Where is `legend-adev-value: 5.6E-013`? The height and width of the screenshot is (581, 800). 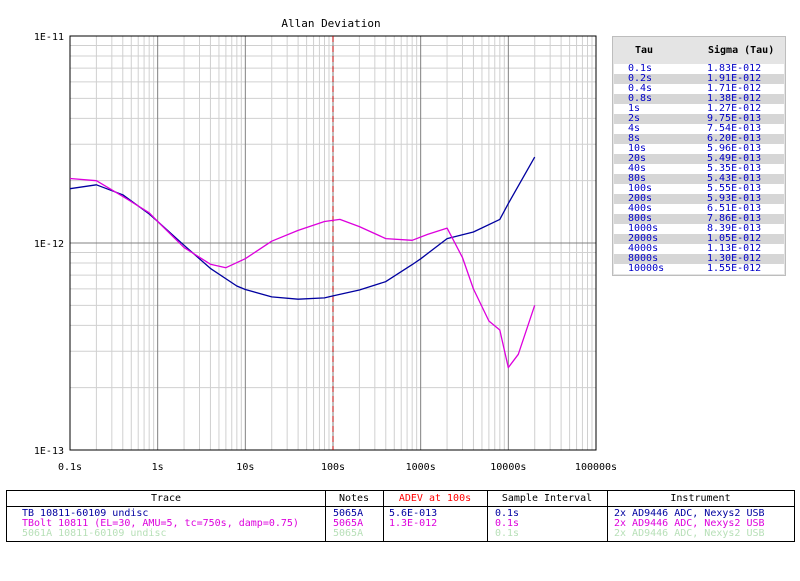
legend-adev-value: 5.6E-013 is located at coordinates (413, 513).